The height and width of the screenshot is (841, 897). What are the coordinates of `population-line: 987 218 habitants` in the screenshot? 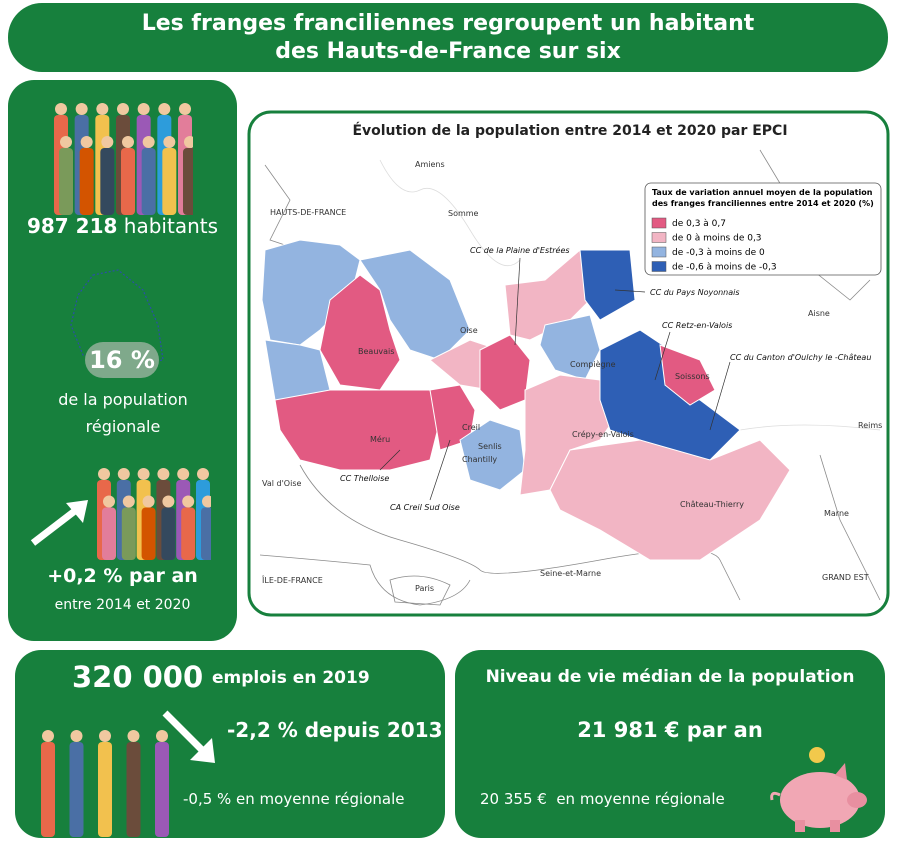 It's located at (122, 226).